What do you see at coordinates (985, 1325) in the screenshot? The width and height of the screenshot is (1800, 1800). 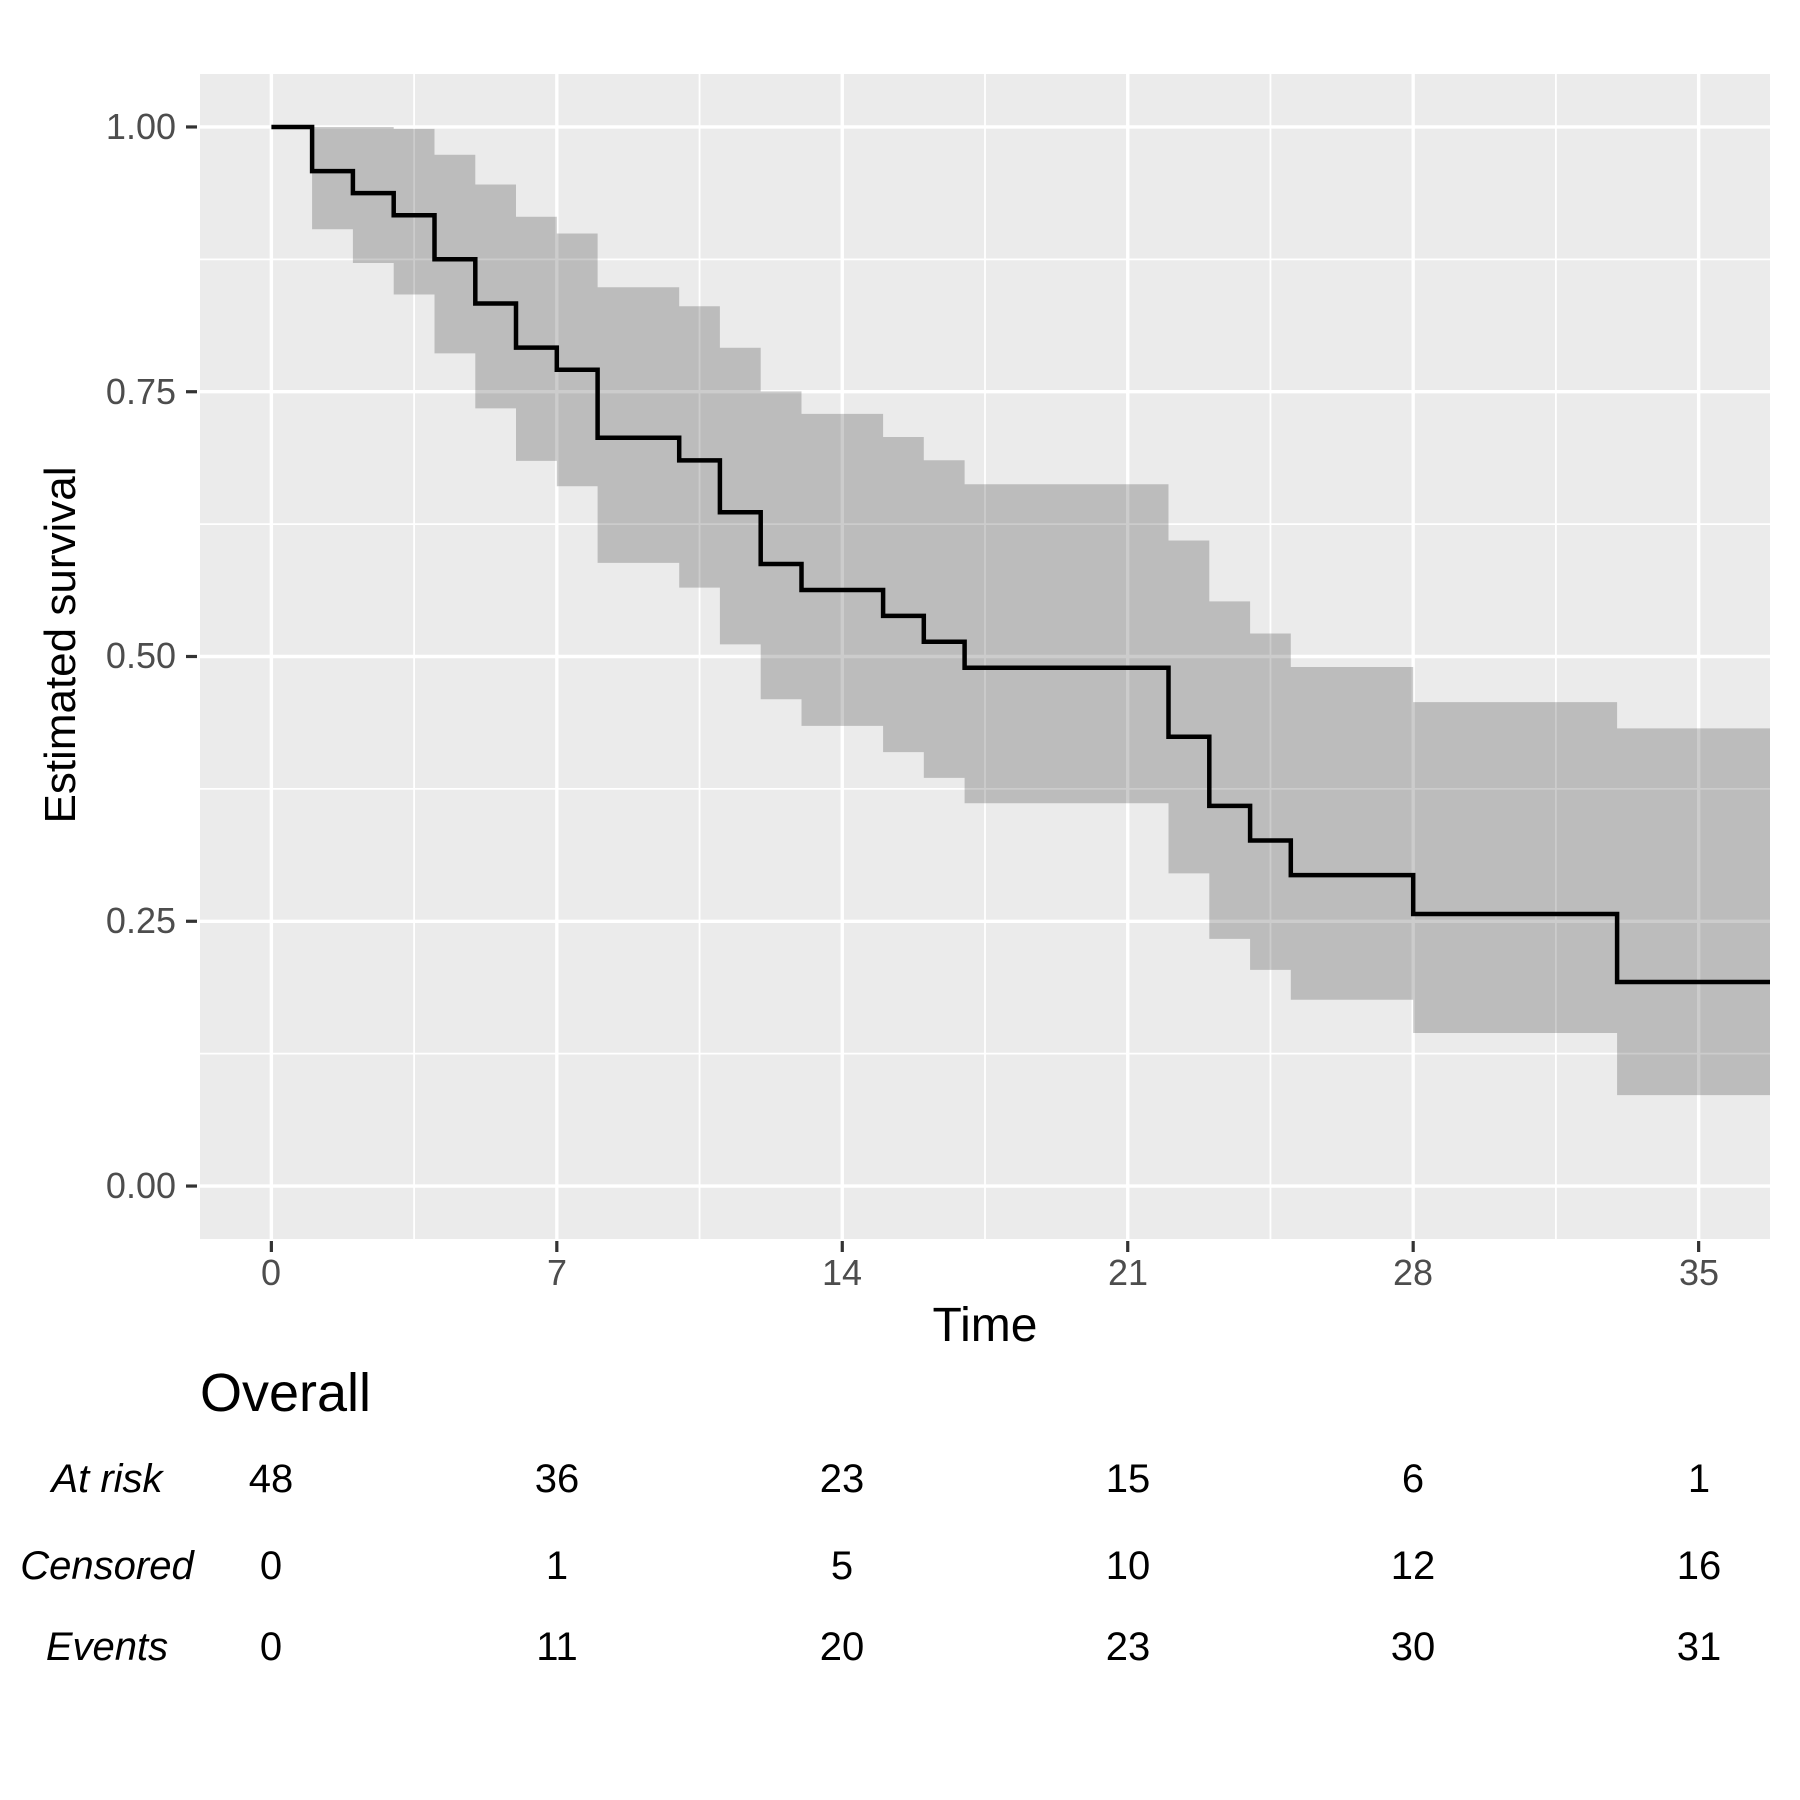 I see `x-axis-title: Time` at bounding box center [985, 1325].